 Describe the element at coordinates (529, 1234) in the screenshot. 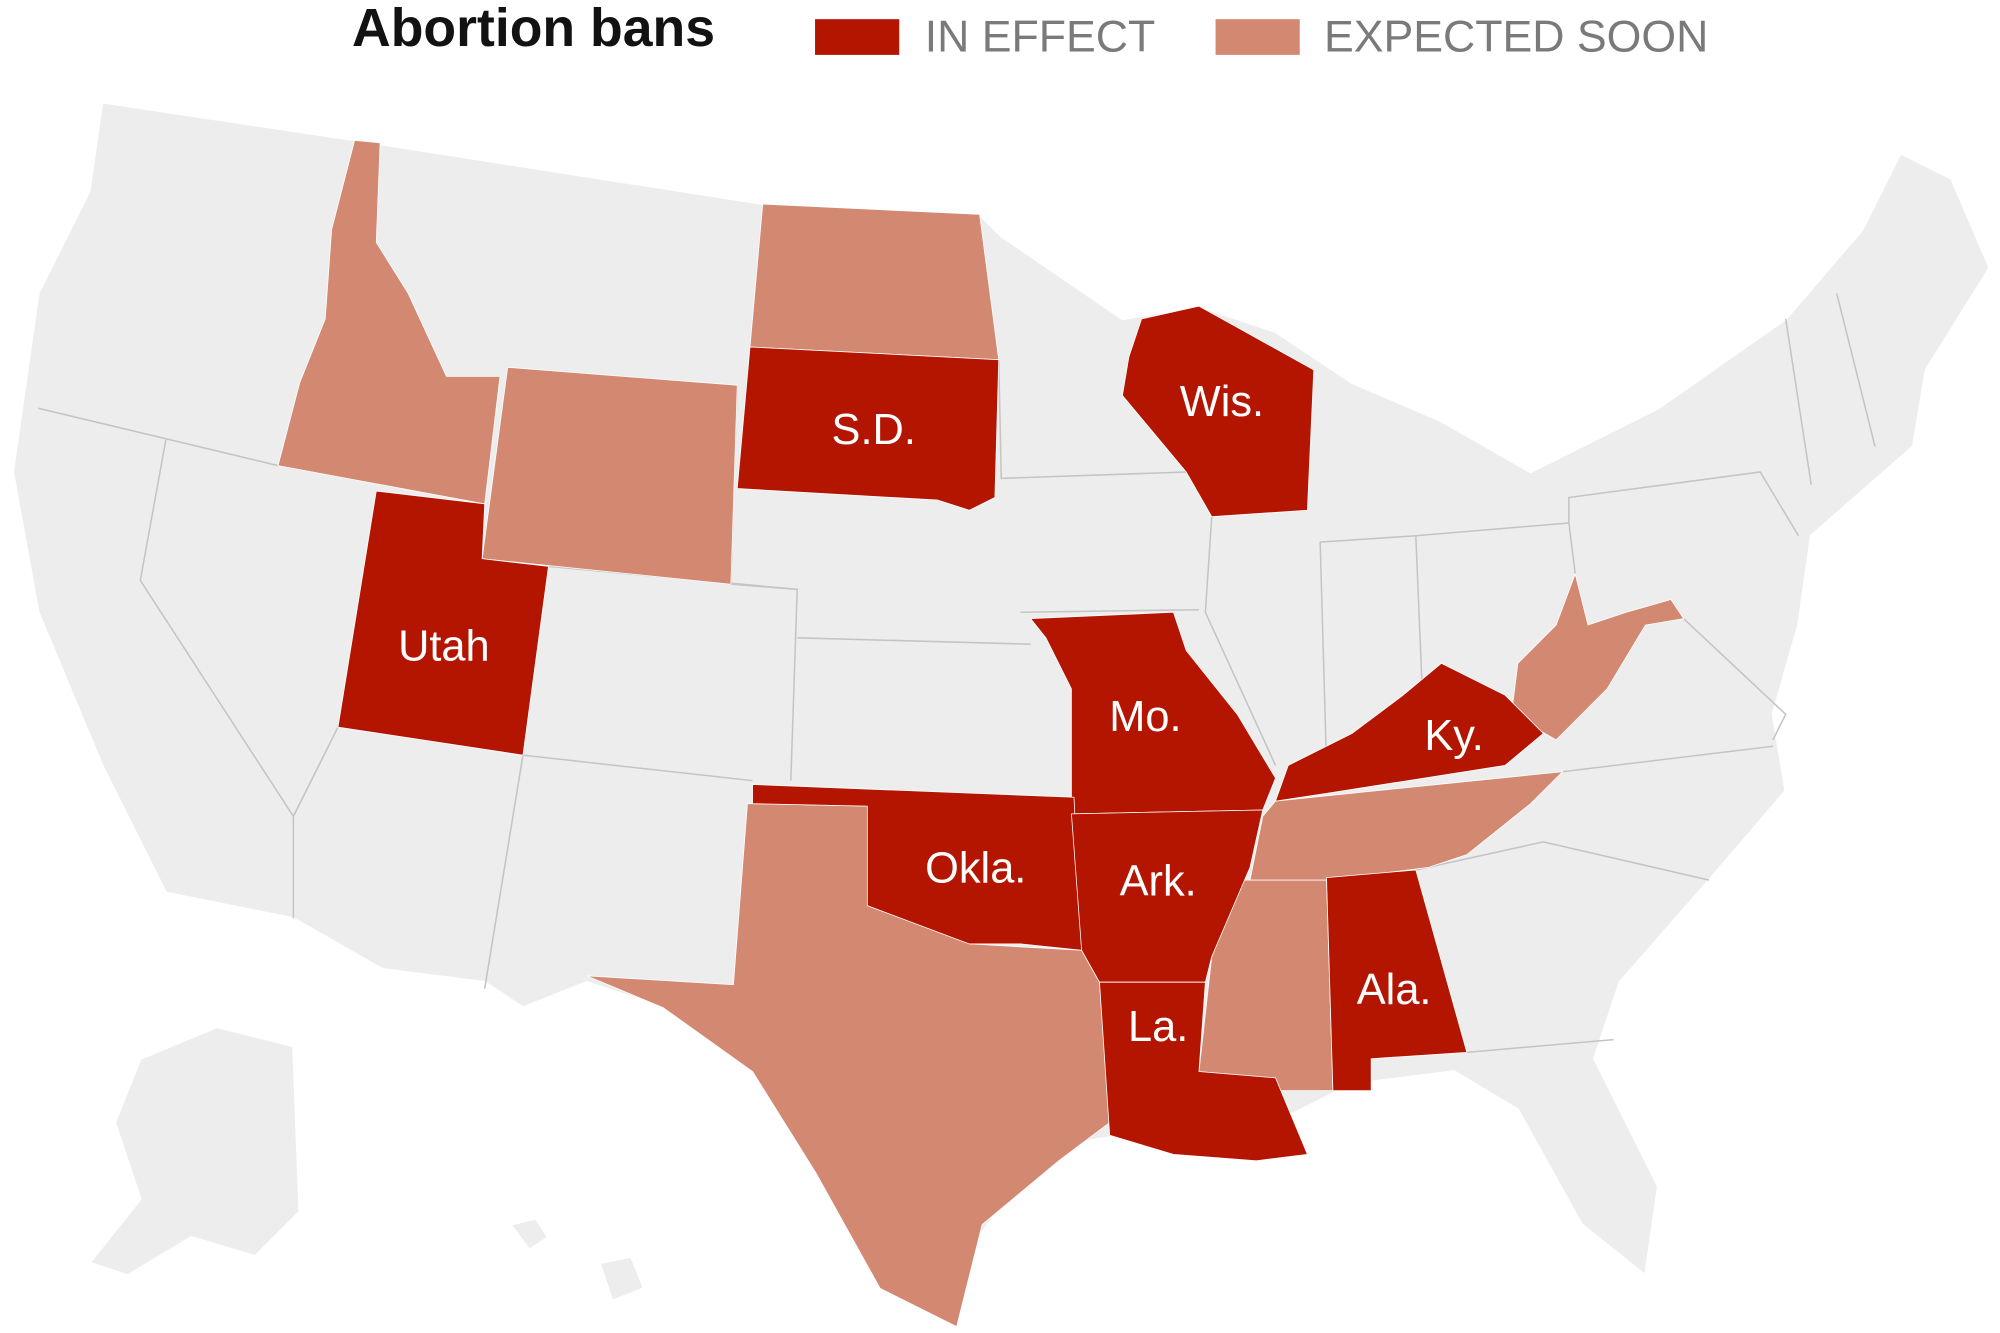

I see `hawaii` at that location.